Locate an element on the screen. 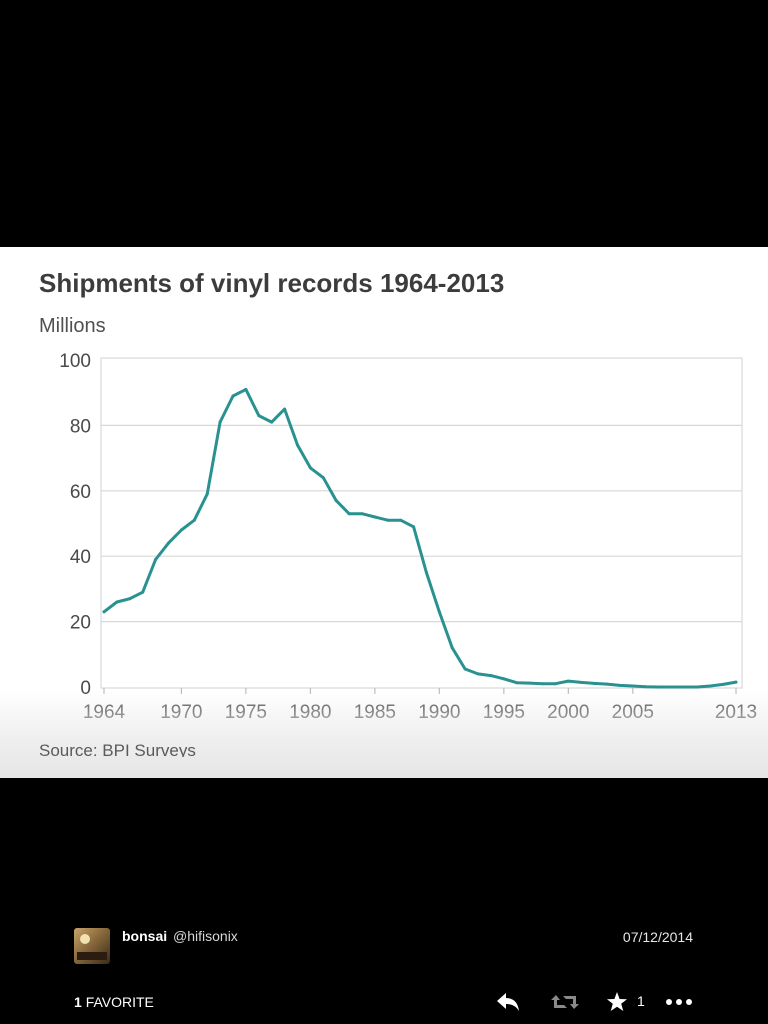 This screenshot has width=768, height=1024. favorite-count-line: 1 FAVORITE is located at coordinates (114, 1002).